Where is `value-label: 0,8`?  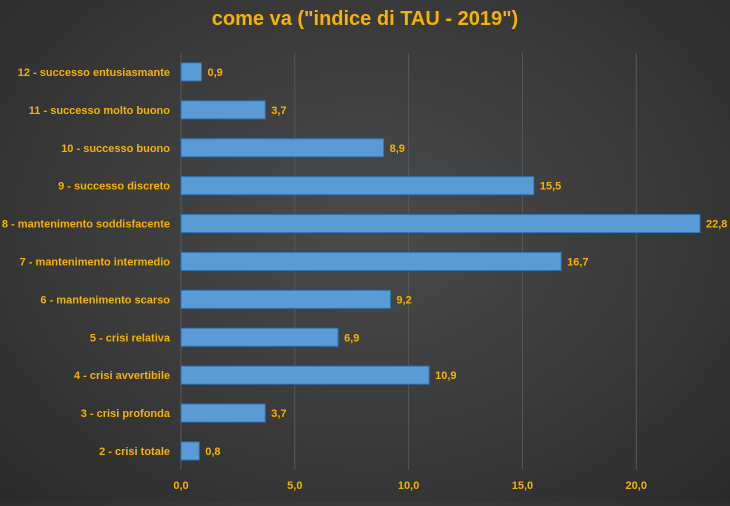 value-label: 0,8 is located at coordinates (212, 452).